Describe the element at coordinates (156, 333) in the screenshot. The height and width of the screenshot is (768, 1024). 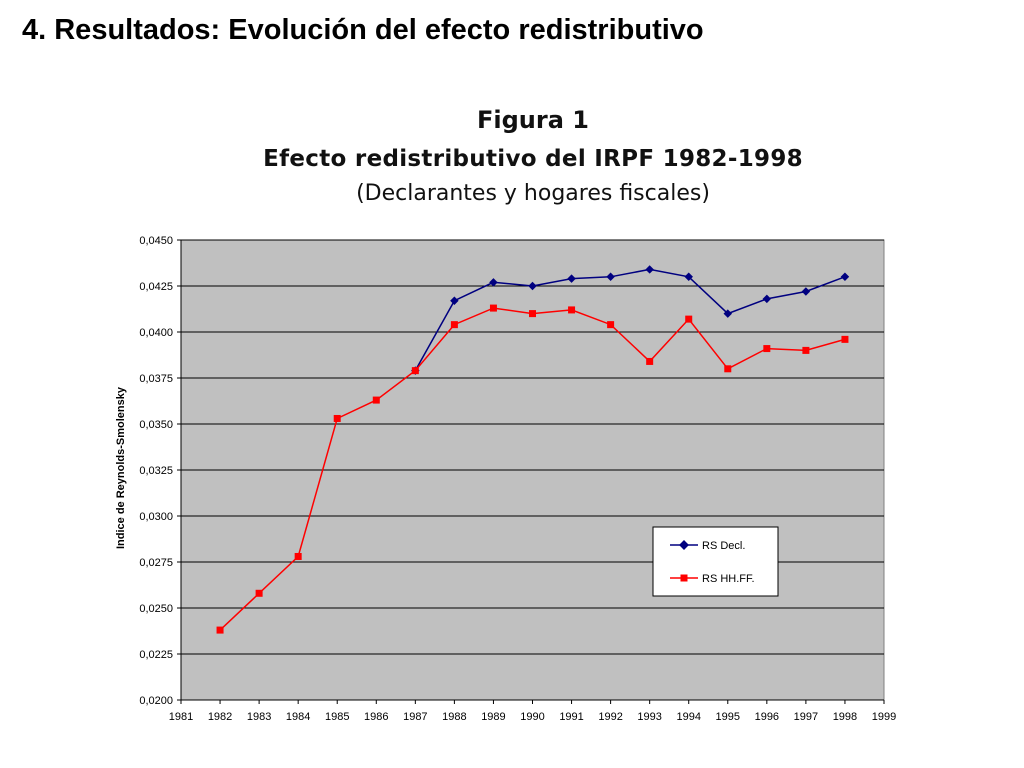
I see `y-tick-label: 0,0400` at that location.